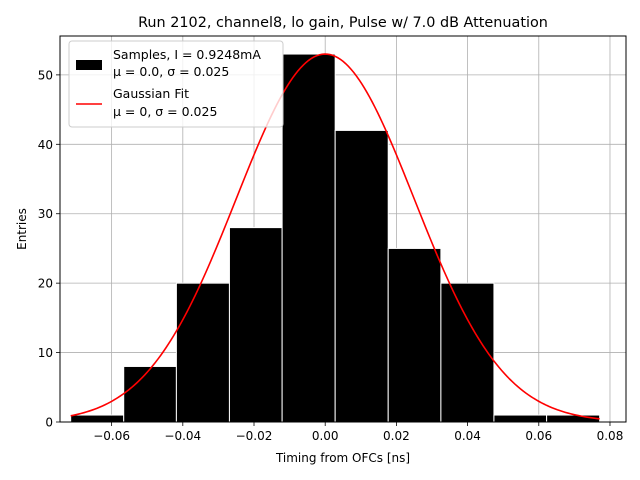 The height and width of the screenshot is (480, 640). I want to click on x-tick-label: 0.04, so click(467, 436).